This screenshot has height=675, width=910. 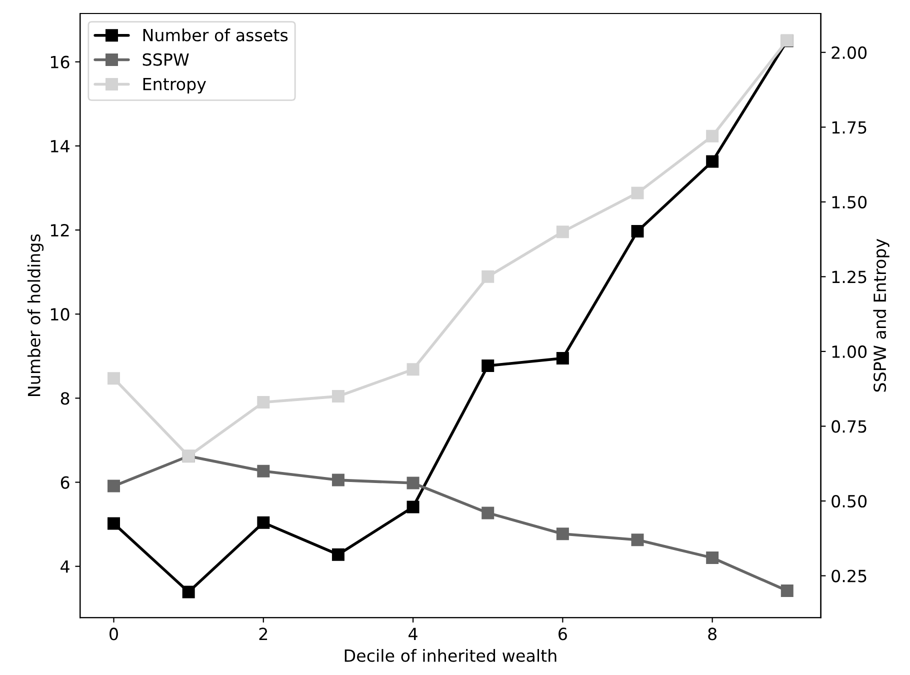 I want to click on y-tick-label: 16, so click(x=60, y=62).